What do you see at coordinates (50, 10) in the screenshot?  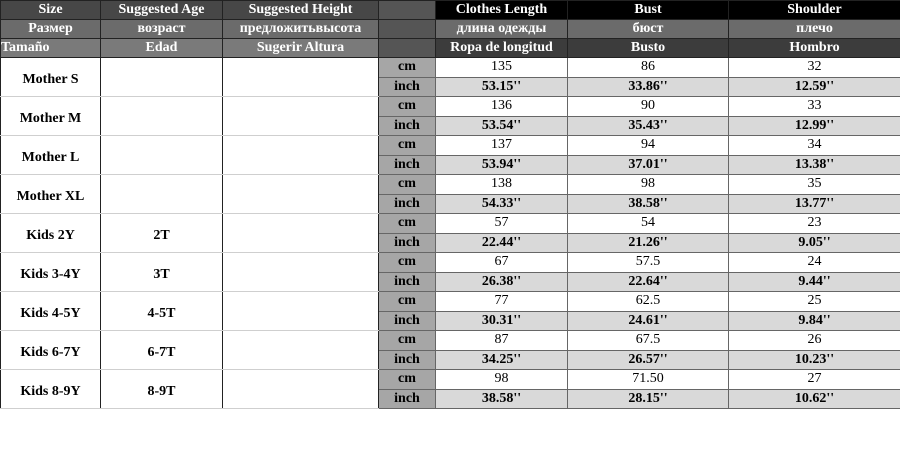 I see `header-cell: Size` at bounding box center [50, 10].